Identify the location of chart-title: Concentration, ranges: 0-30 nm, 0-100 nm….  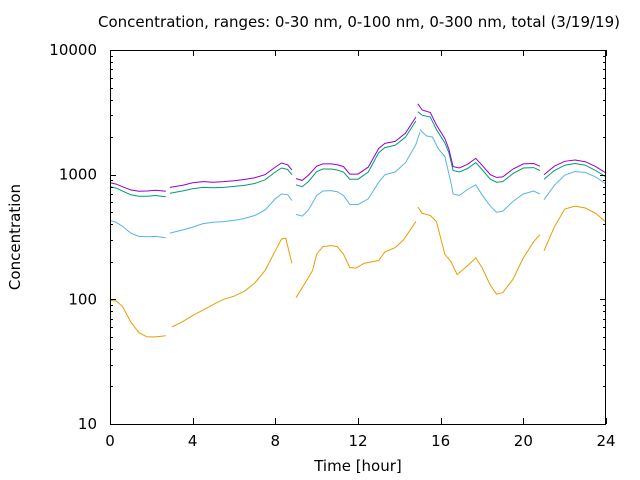
(359, 22).